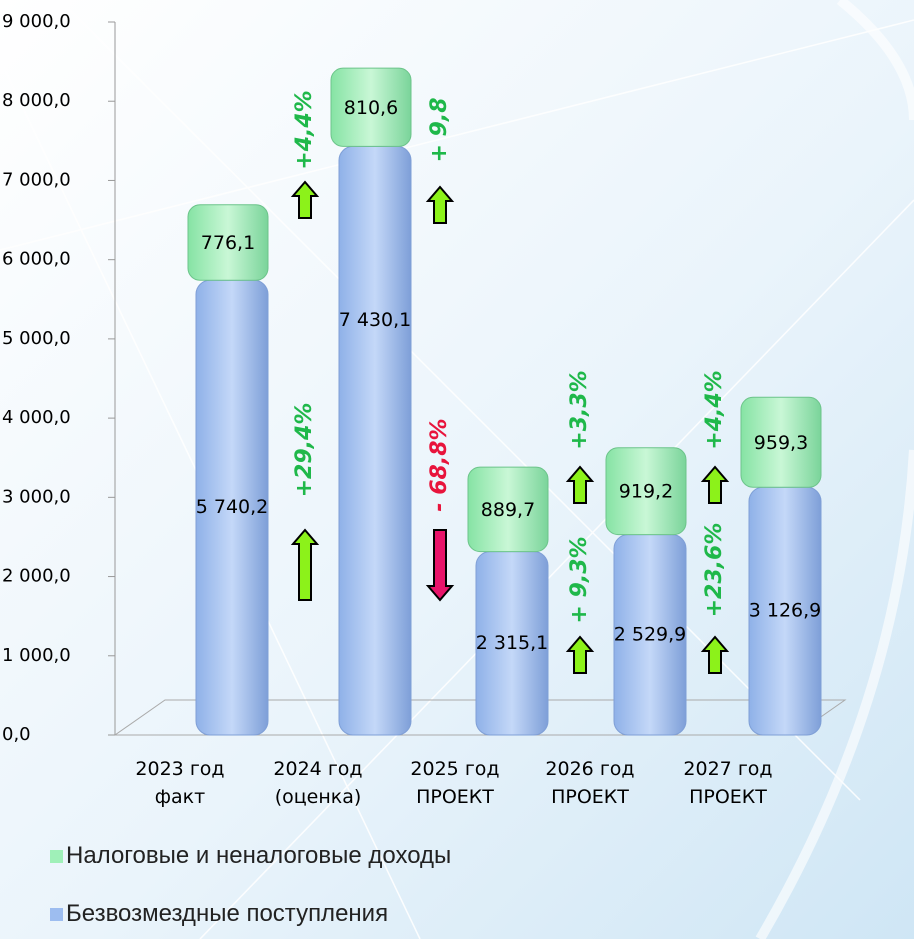 This screenshot has width=914, height=939. What do you see at coordinates (375, 320) in the screenshot?
I see `value-label: 7 430,1` at bounding box center [375, 320].